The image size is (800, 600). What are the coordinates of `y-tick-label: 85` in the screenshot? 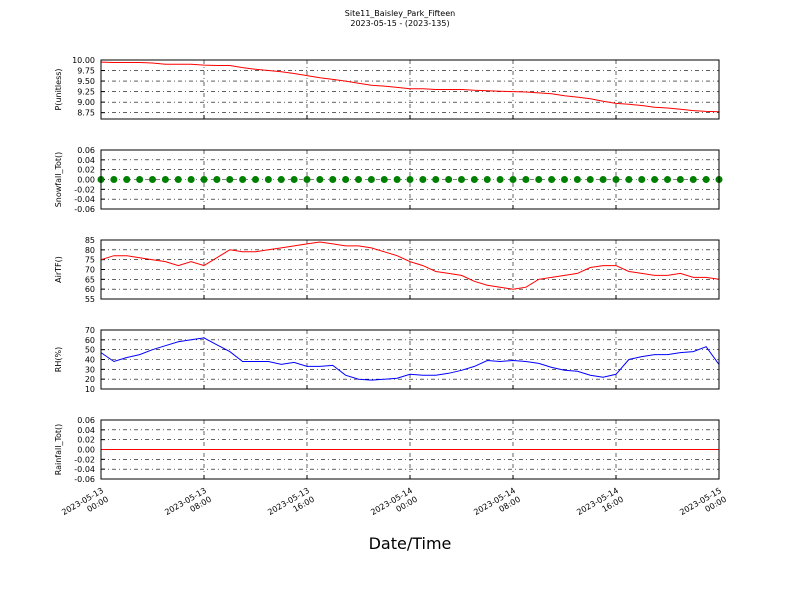 It's located at (90, 240).